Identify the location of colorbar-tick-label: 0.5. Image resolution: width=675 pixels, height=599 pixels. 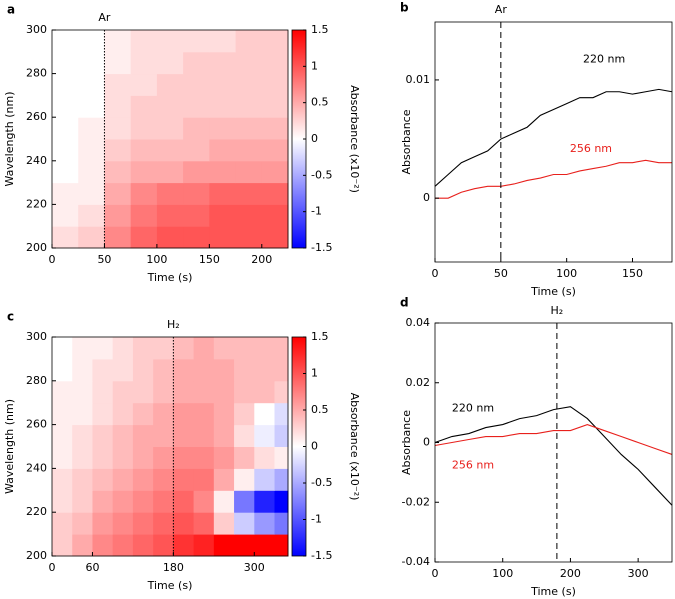
(320, 409).